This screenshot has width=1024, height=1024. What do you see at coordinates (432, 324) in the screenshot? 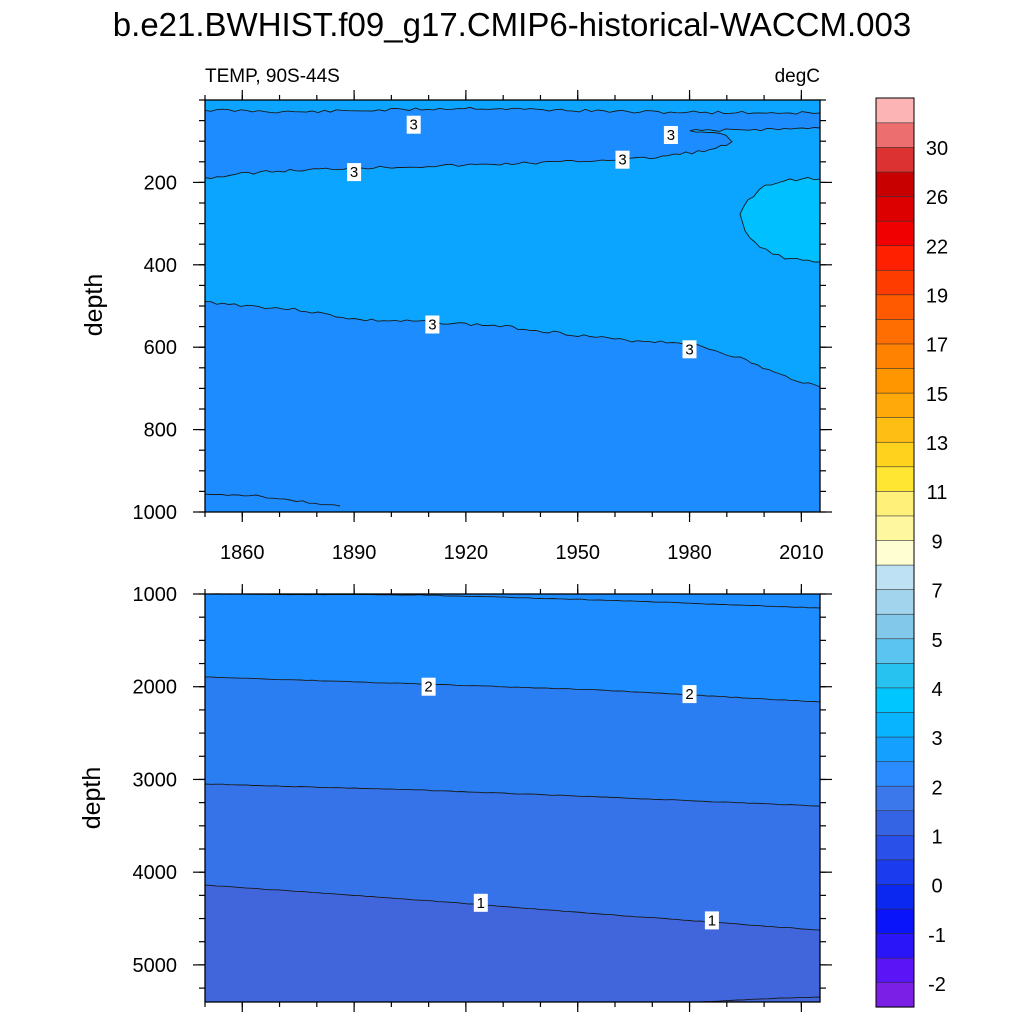
I see `contour-label-4: 3` at bounding box center [432, 324].